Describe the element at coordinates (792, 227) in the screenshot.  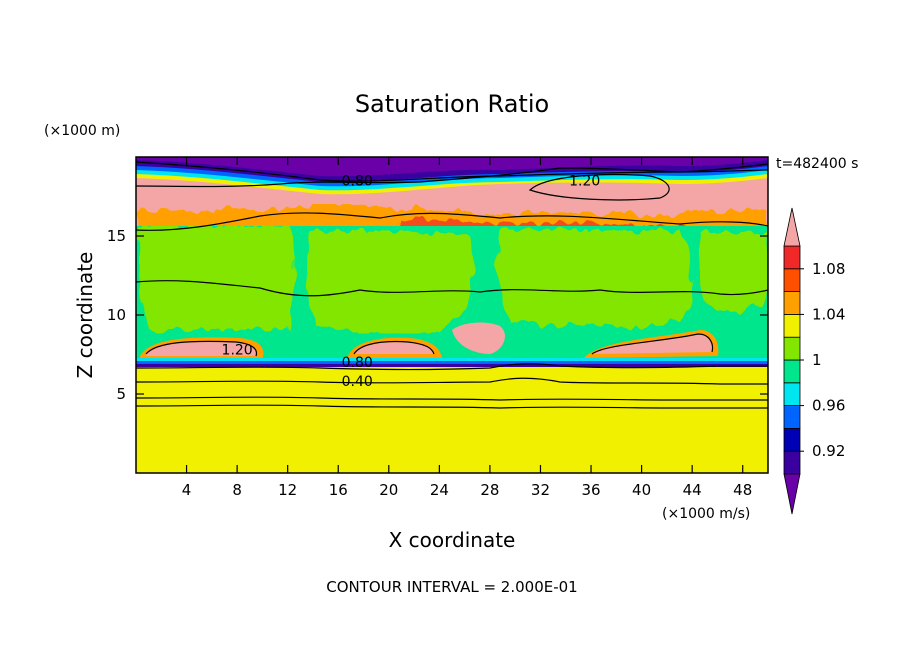
I see `colorbar-extend-top` at that location.